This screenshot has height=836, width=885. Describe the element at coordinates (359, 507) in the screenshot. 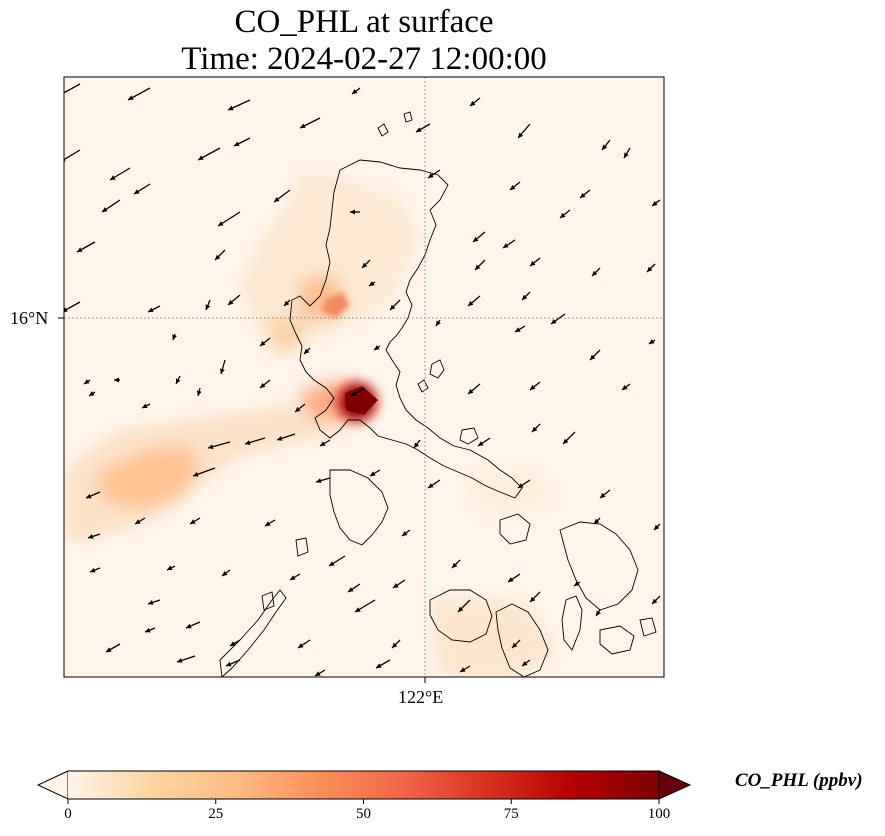

I see `mindoro-coastline` at that location.